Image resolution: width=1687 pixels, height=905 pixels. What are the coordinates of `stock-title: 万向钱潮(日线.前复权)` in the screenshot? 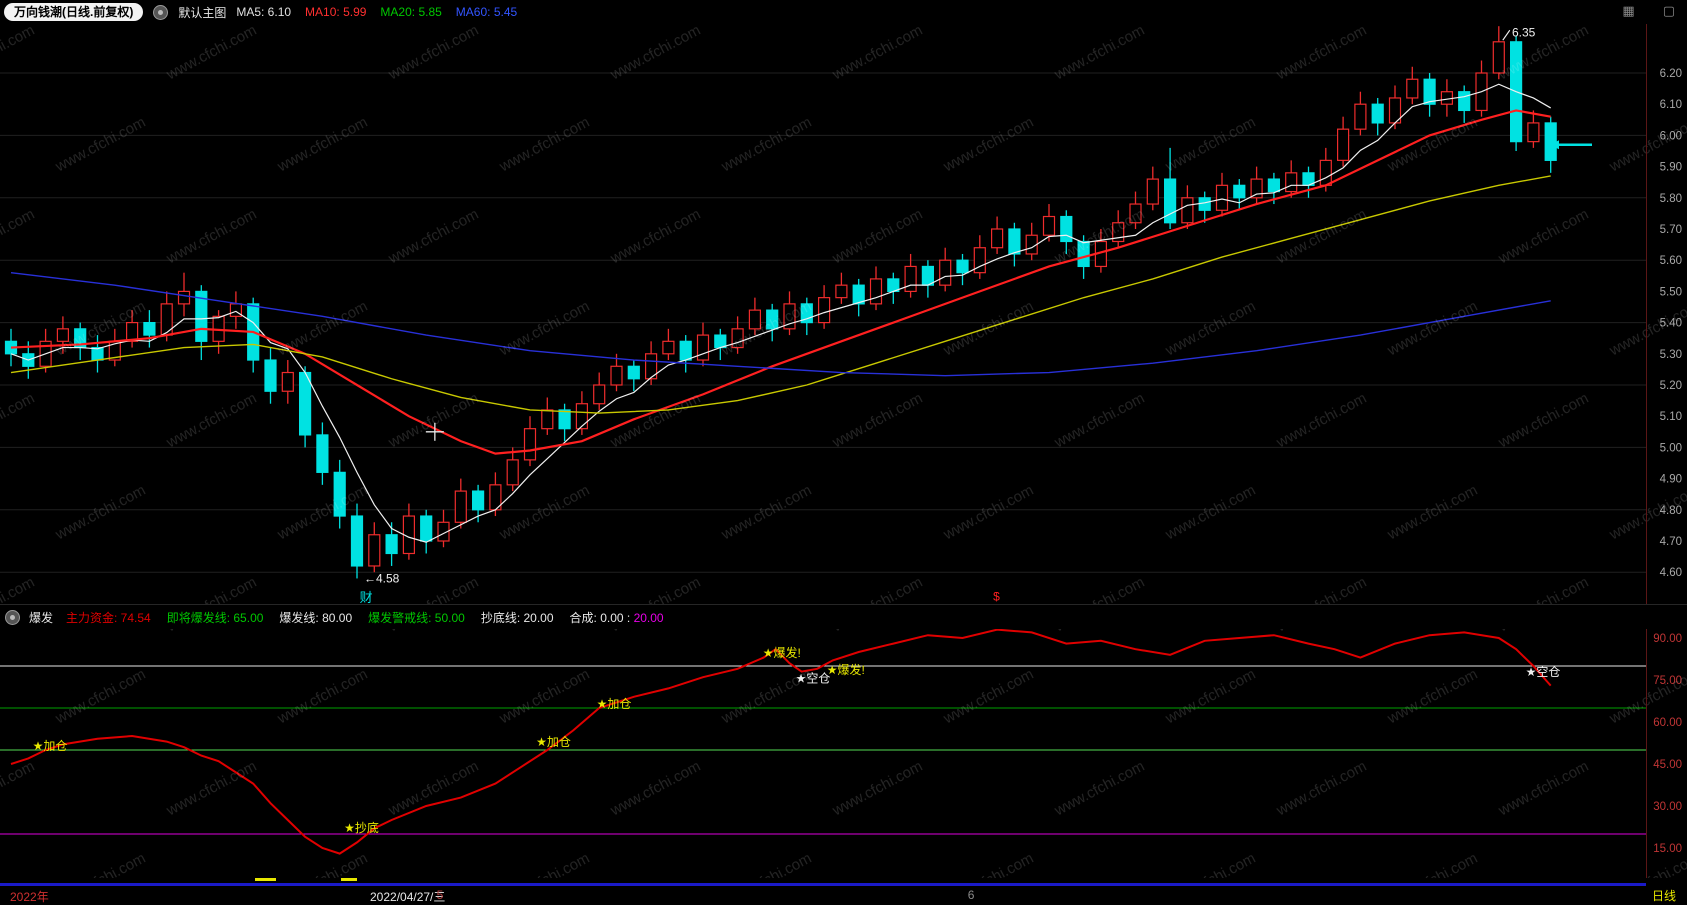 It's located at (74, 12).